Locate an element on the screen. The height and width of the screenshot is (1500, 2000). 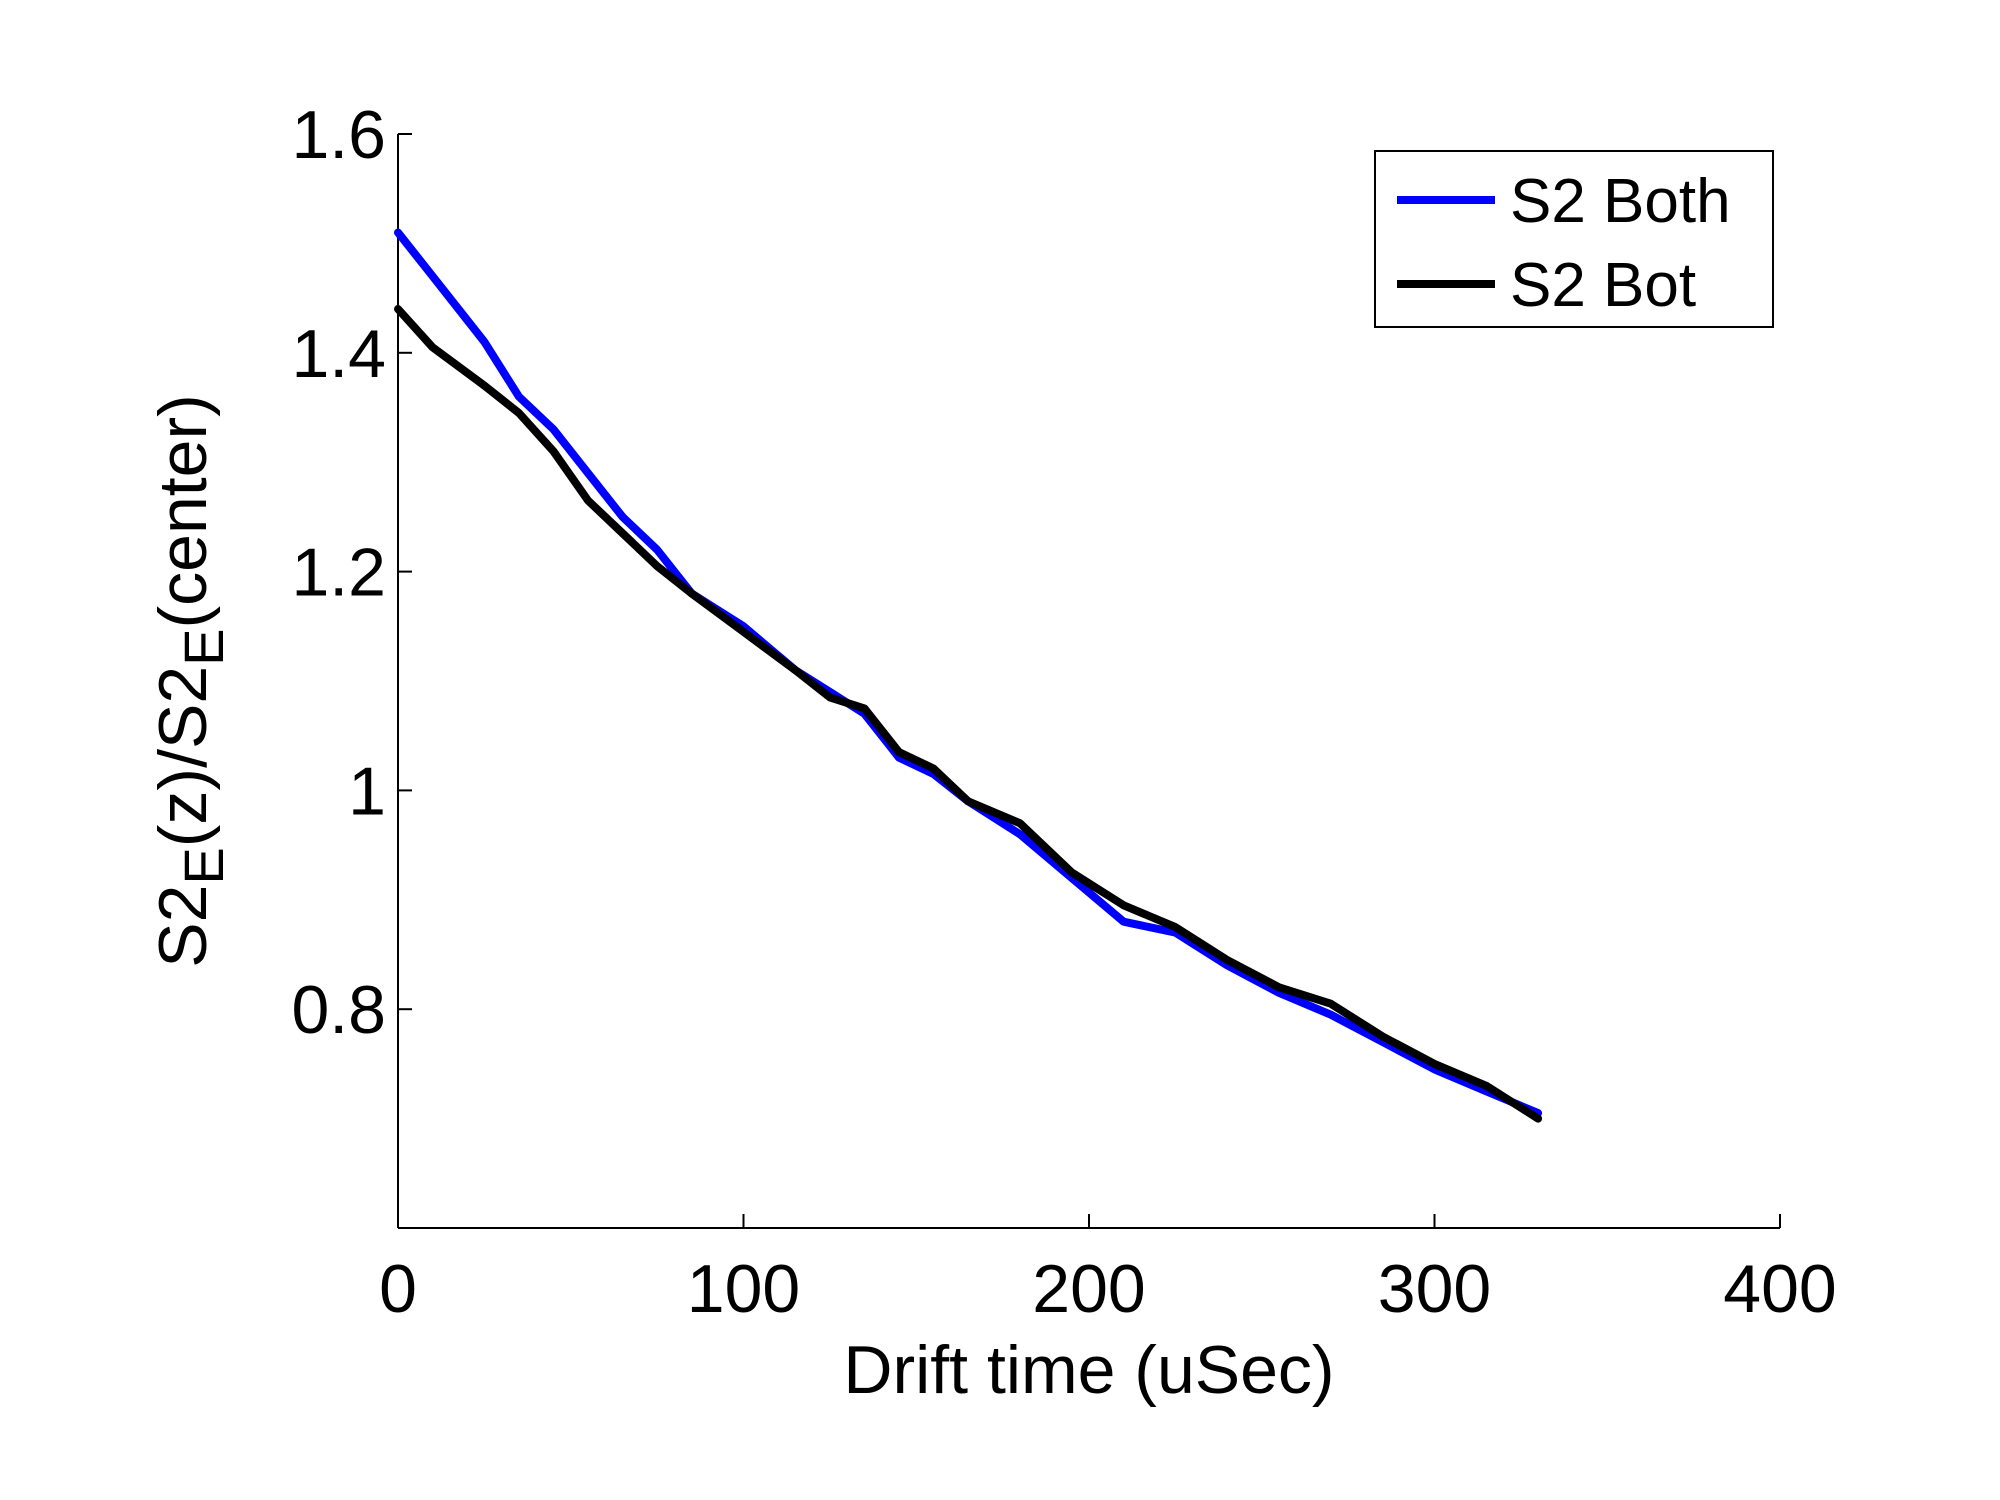
legend: S2 Both S2 Bot is located at coordinates (1574, 239).